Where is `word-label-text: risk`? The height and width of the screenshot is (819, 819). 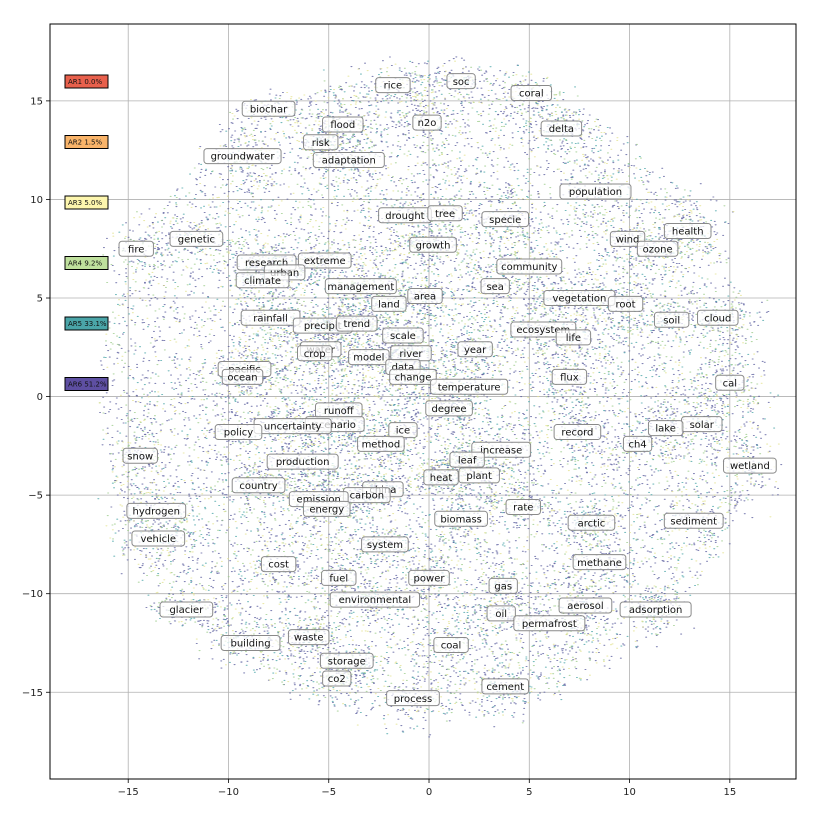
word-label-text: risk is located at coordinates (321, 143).